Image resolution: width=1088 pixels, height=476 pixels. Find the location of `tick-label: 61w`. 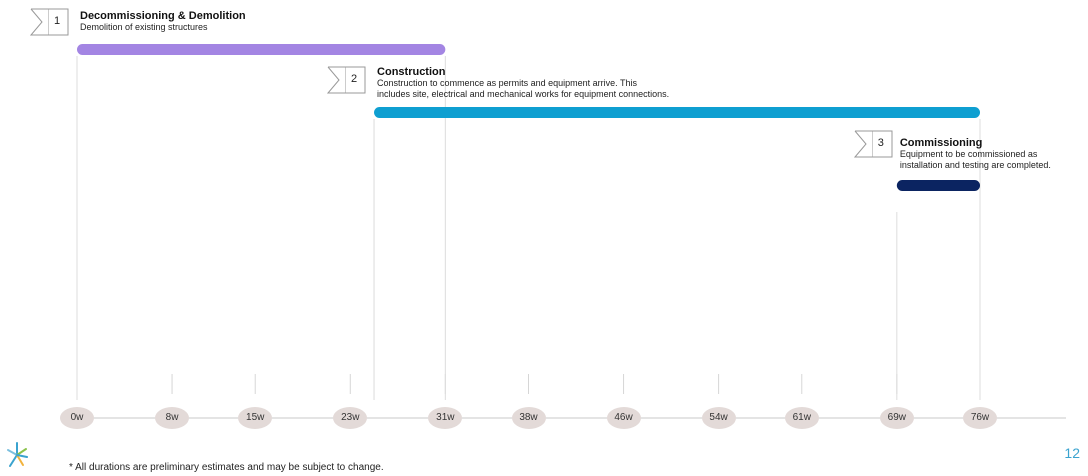

tick-label: 61w is located at coordinates (801, 418).